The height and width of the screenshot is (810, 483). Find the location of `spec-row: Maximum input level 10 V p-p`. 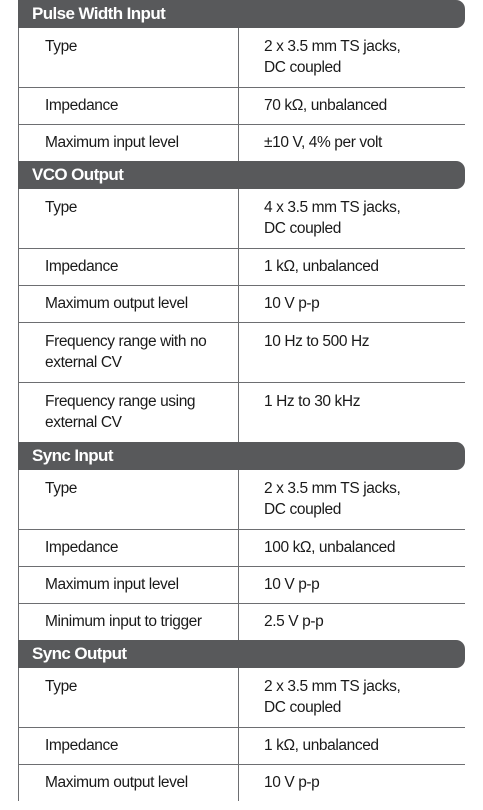

spec-row: Maximum input level 10 V p-p is located at coordinates (241, 585).